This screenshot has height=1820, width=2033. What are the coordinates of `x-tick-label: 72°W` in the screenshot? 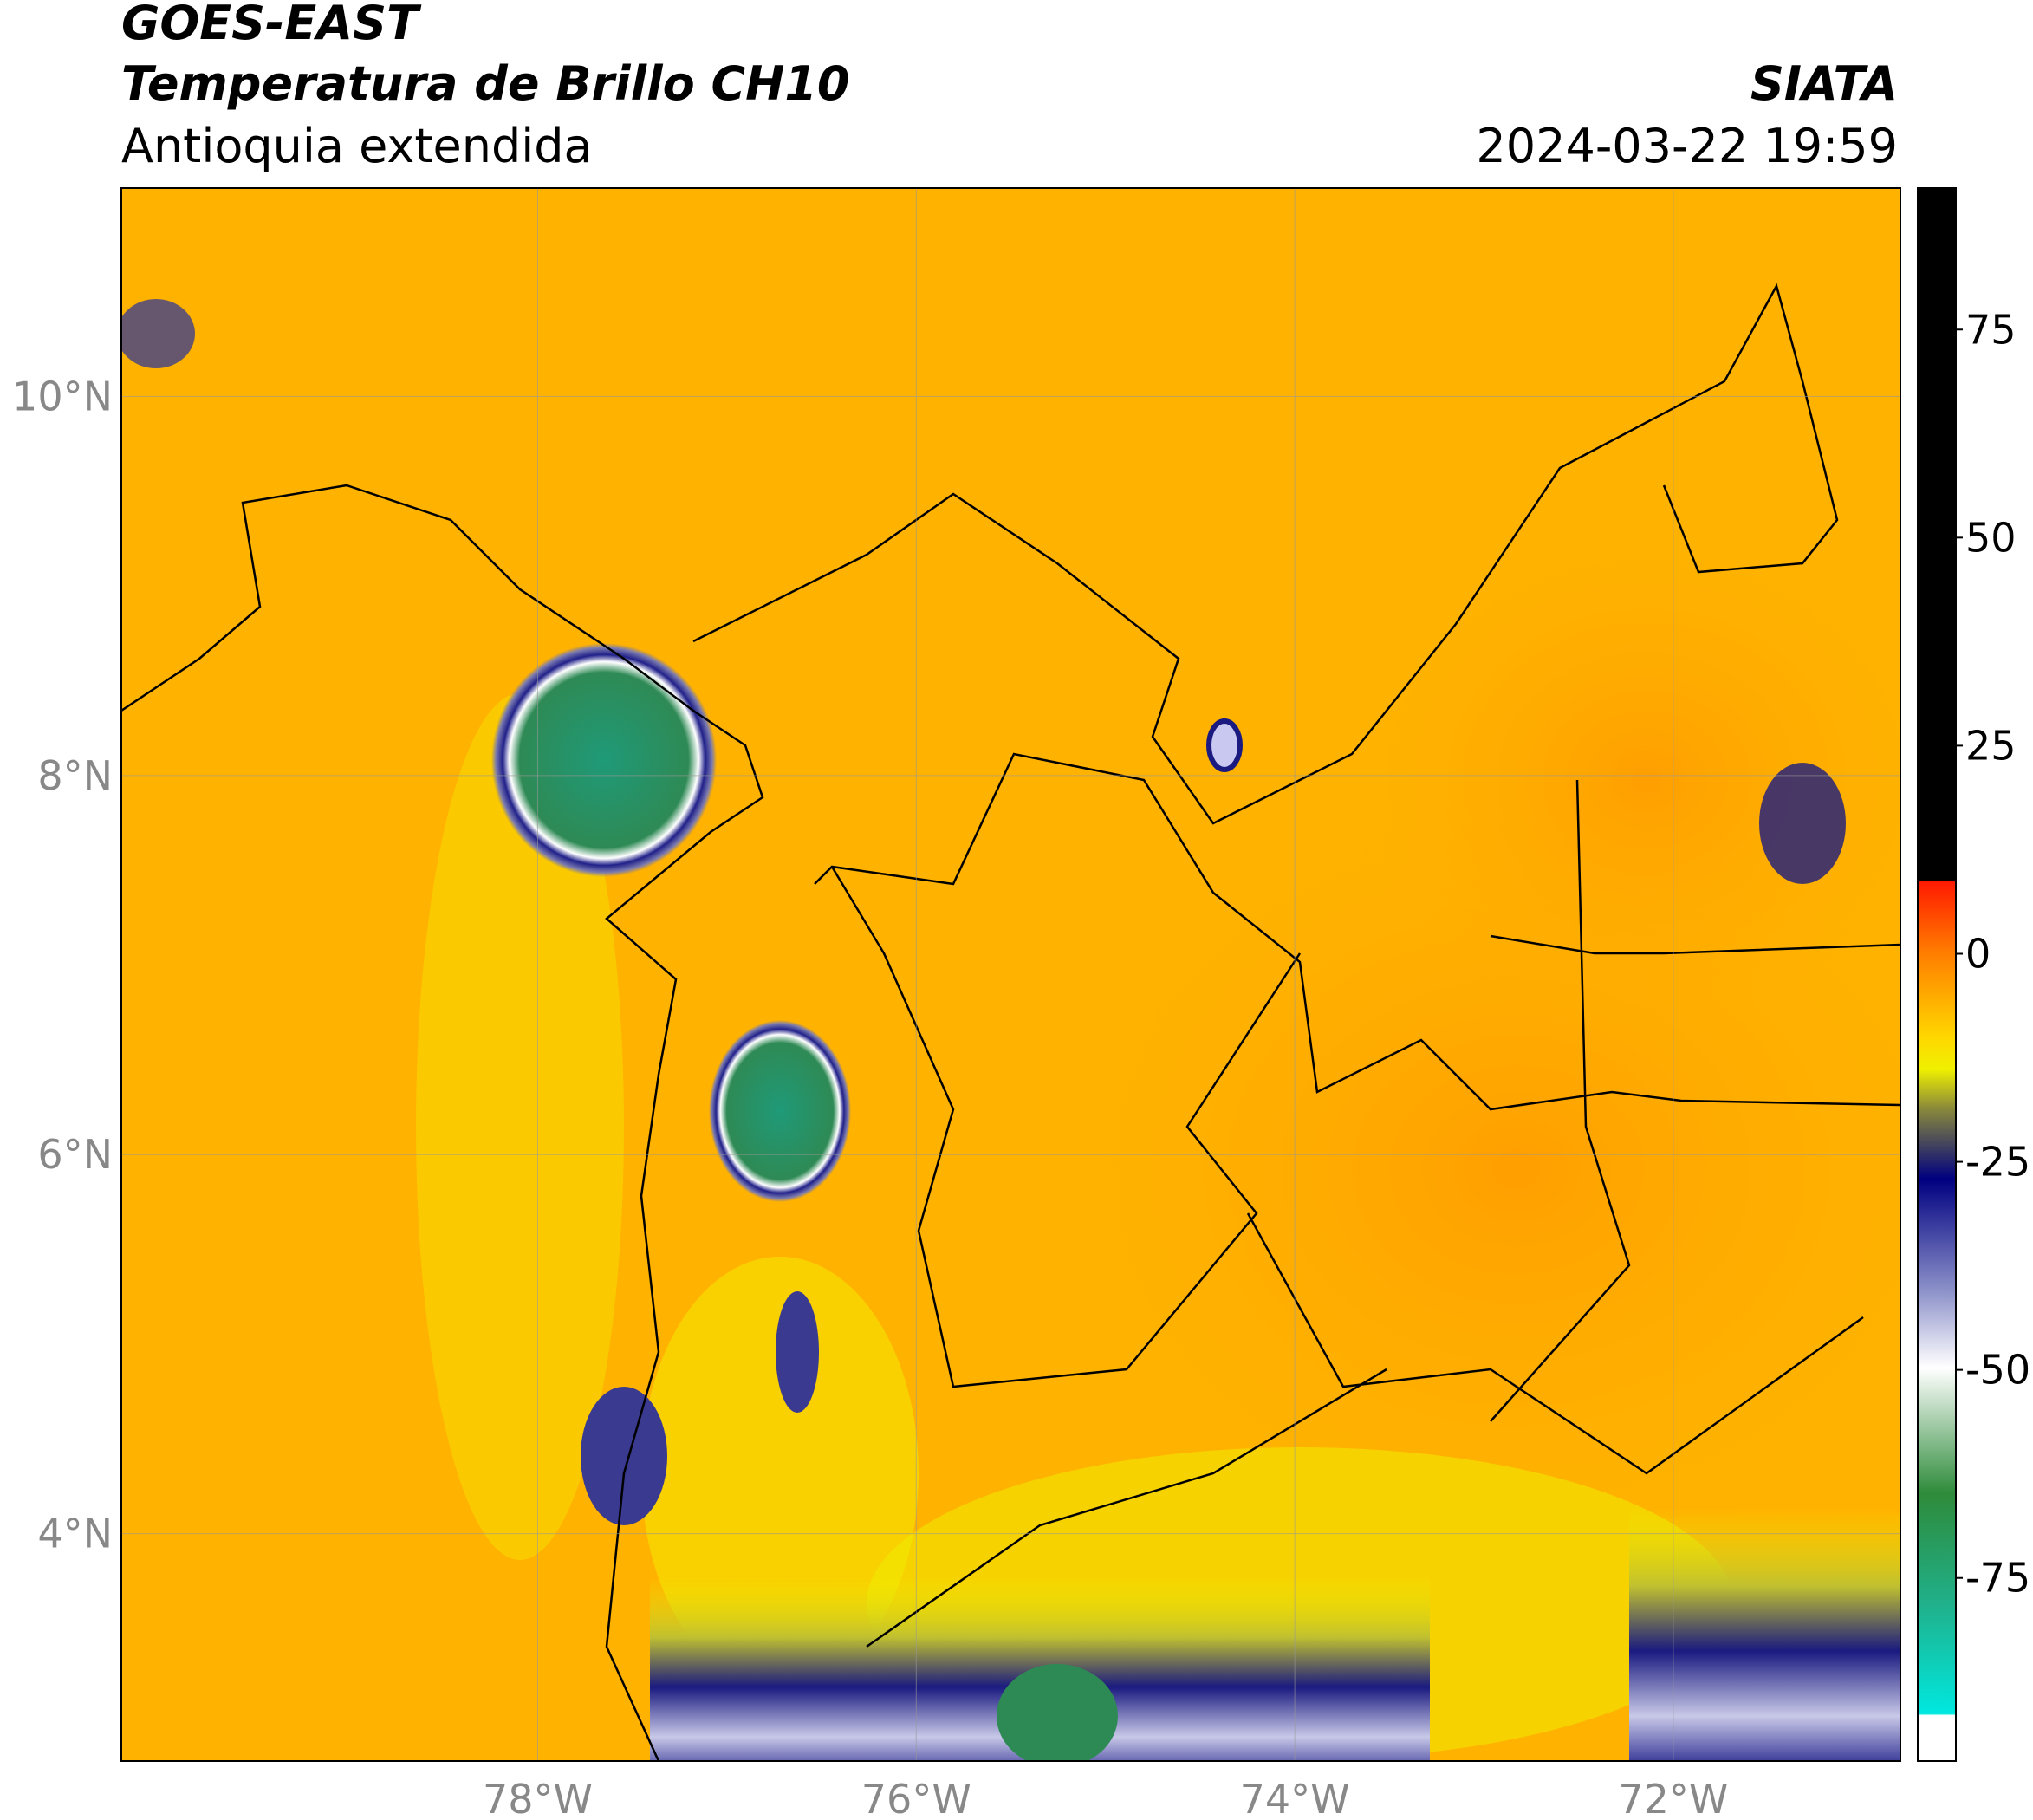 It's located at (1673, 1798).